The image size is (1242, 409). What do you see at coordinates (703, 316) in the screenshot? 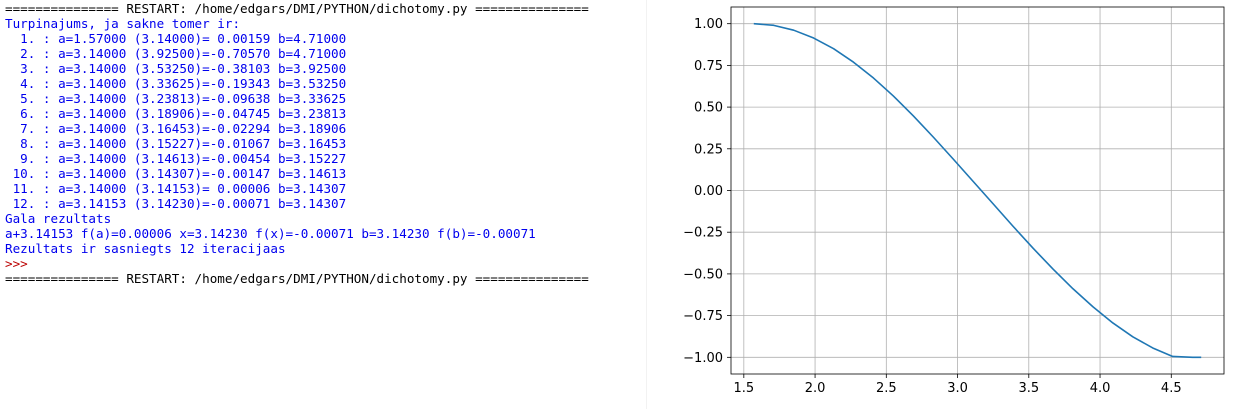
I see `y-tick-label: −0.75` at bounding box center [703, 316].